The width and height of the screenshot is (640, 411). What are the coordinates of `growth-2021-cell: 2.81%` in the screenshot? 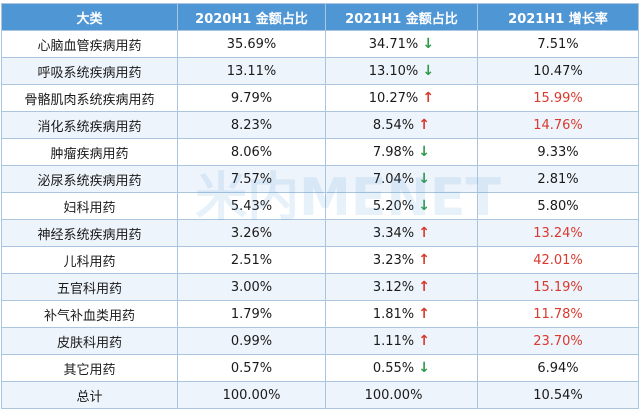 It's located at (558, 179).